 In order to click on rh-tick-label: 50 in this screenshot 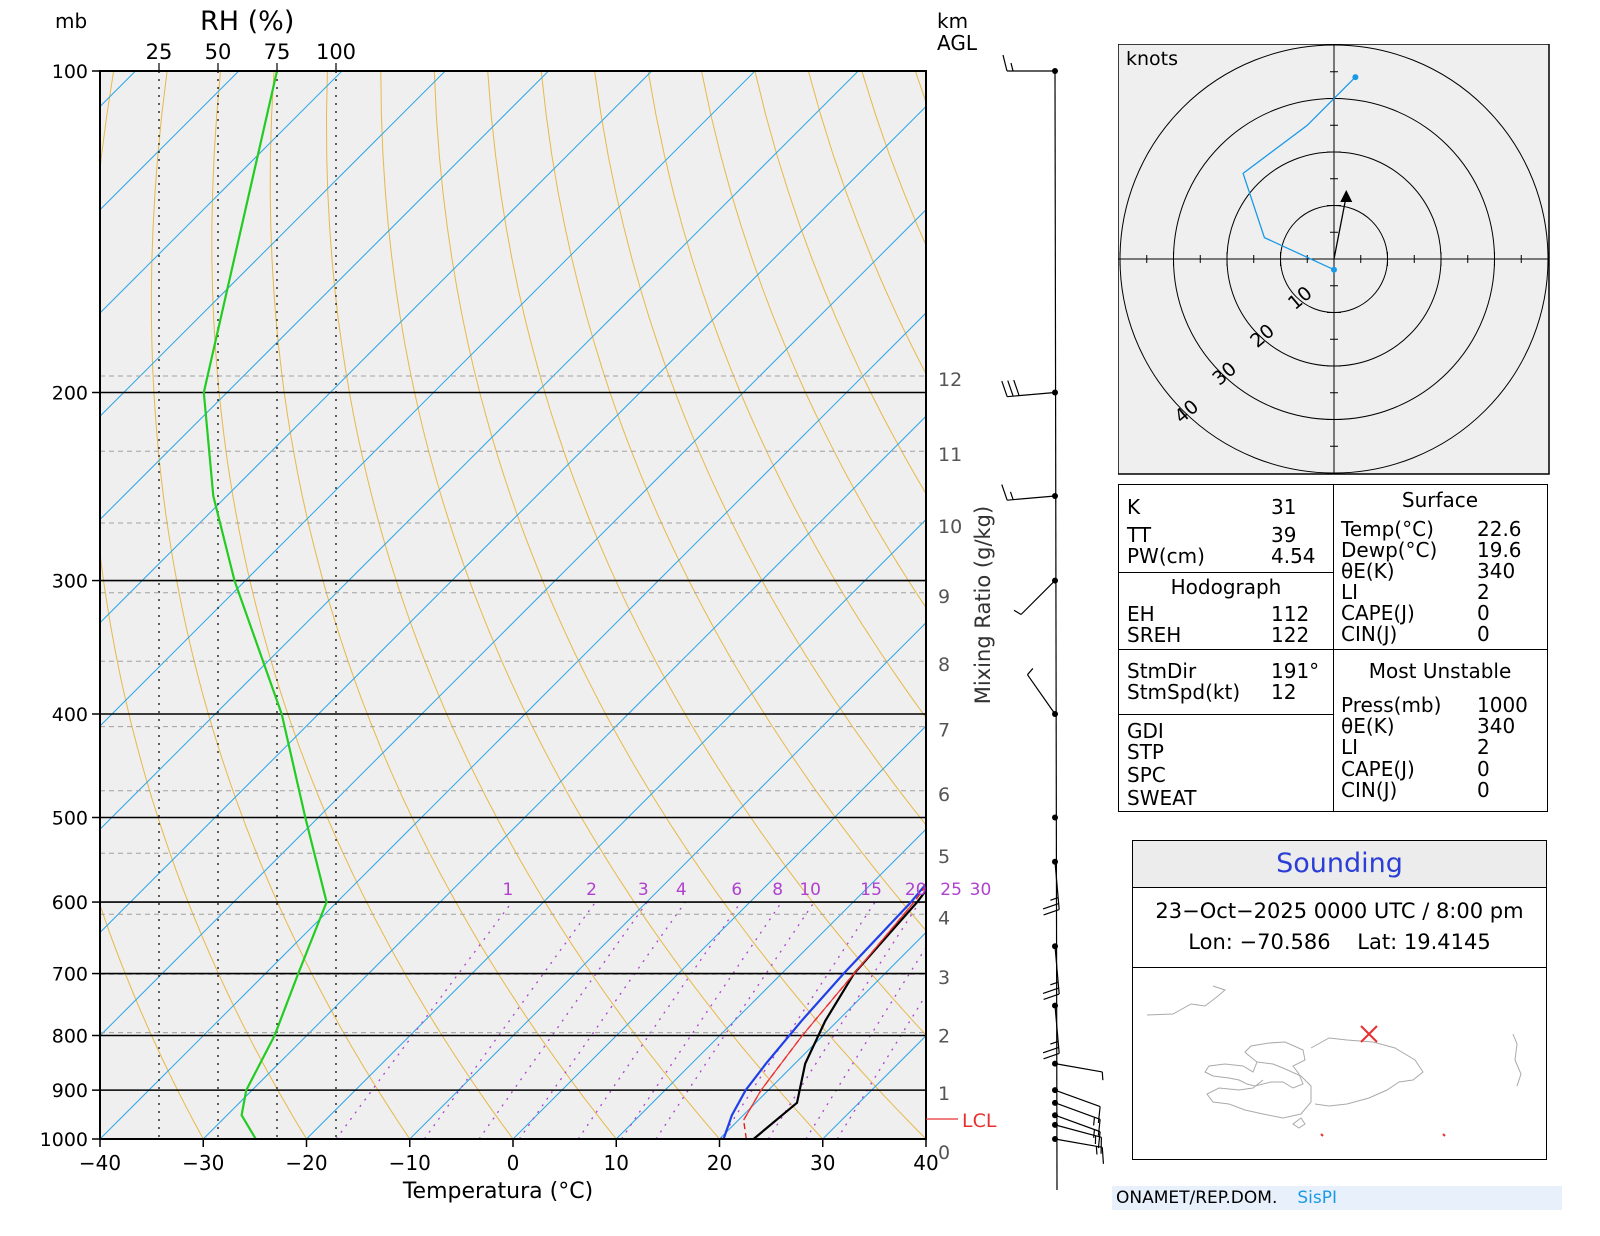, I will do `click(218, 52)`.